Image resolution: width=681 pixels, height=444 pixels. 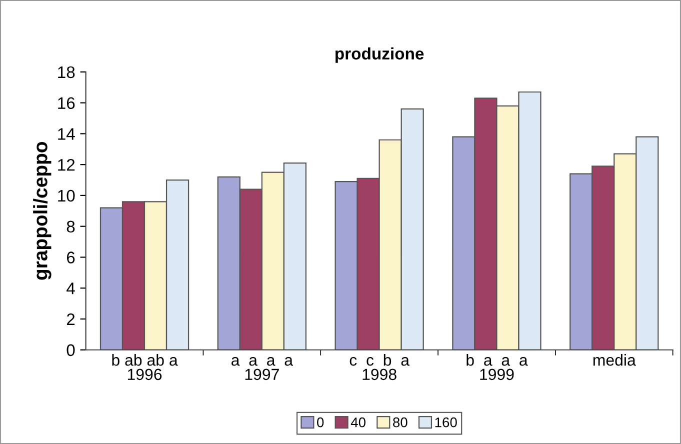 I want to click on legend-label: 40, so click(x=358, y=422).